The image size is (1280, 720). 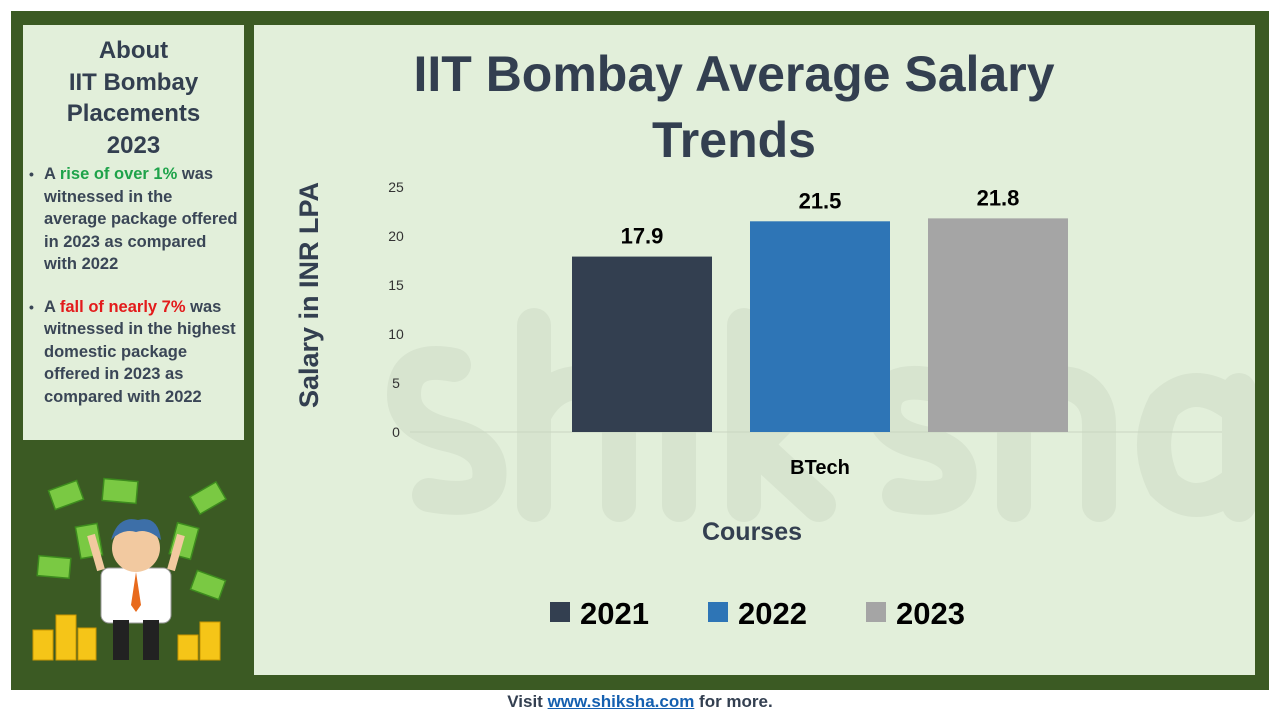 What do you see at coordinates (527, 701) in the screenshot?
I see `footer-prefix: Visit` at bounding box center [527, 701].